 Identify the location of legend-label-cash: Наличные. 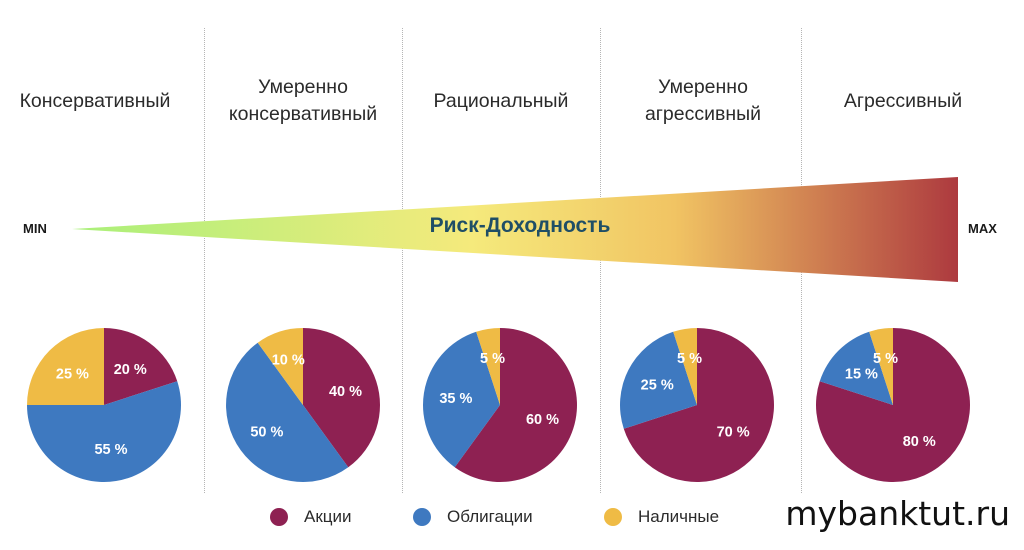
(679, 516).